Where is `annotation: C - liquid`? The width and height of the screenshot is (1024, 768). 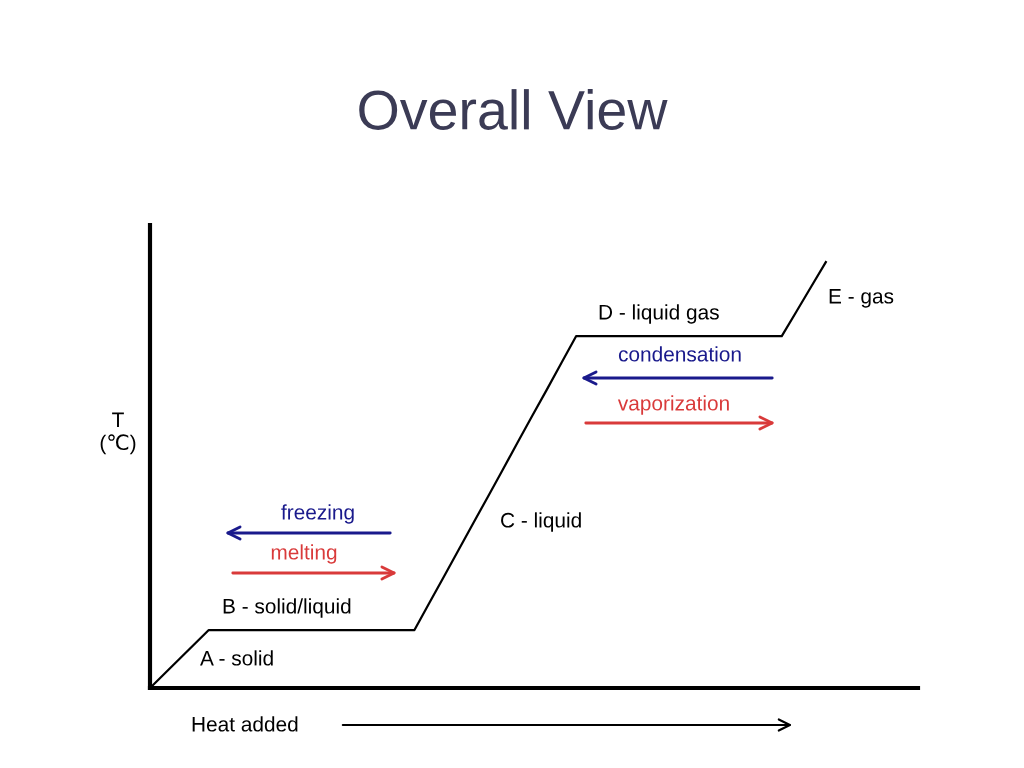
annotation: C - liquid is located at coordinates (541, 522).